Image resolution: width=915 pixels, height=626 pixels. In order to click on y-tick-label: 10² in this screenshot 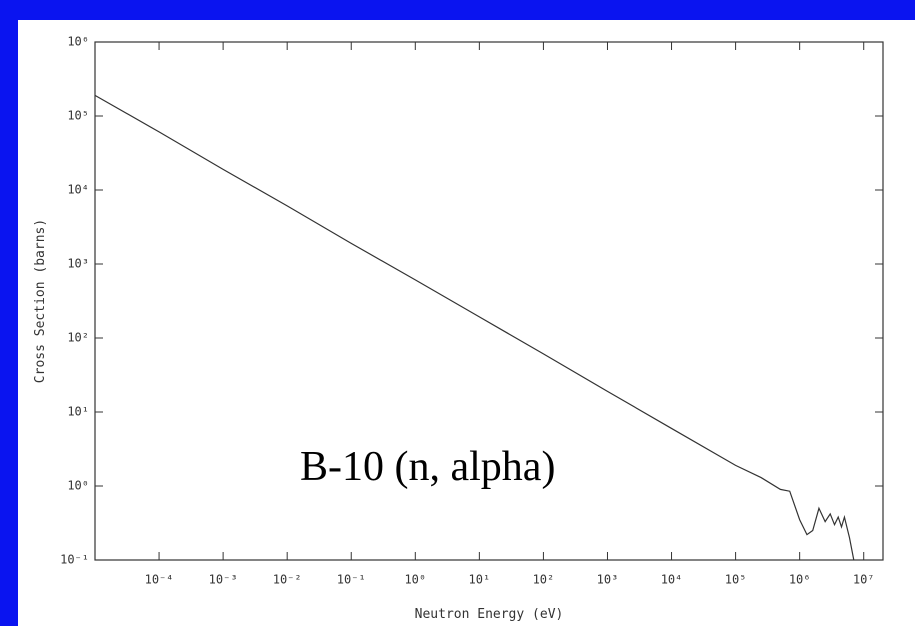, I will do `click(78, 338)`.